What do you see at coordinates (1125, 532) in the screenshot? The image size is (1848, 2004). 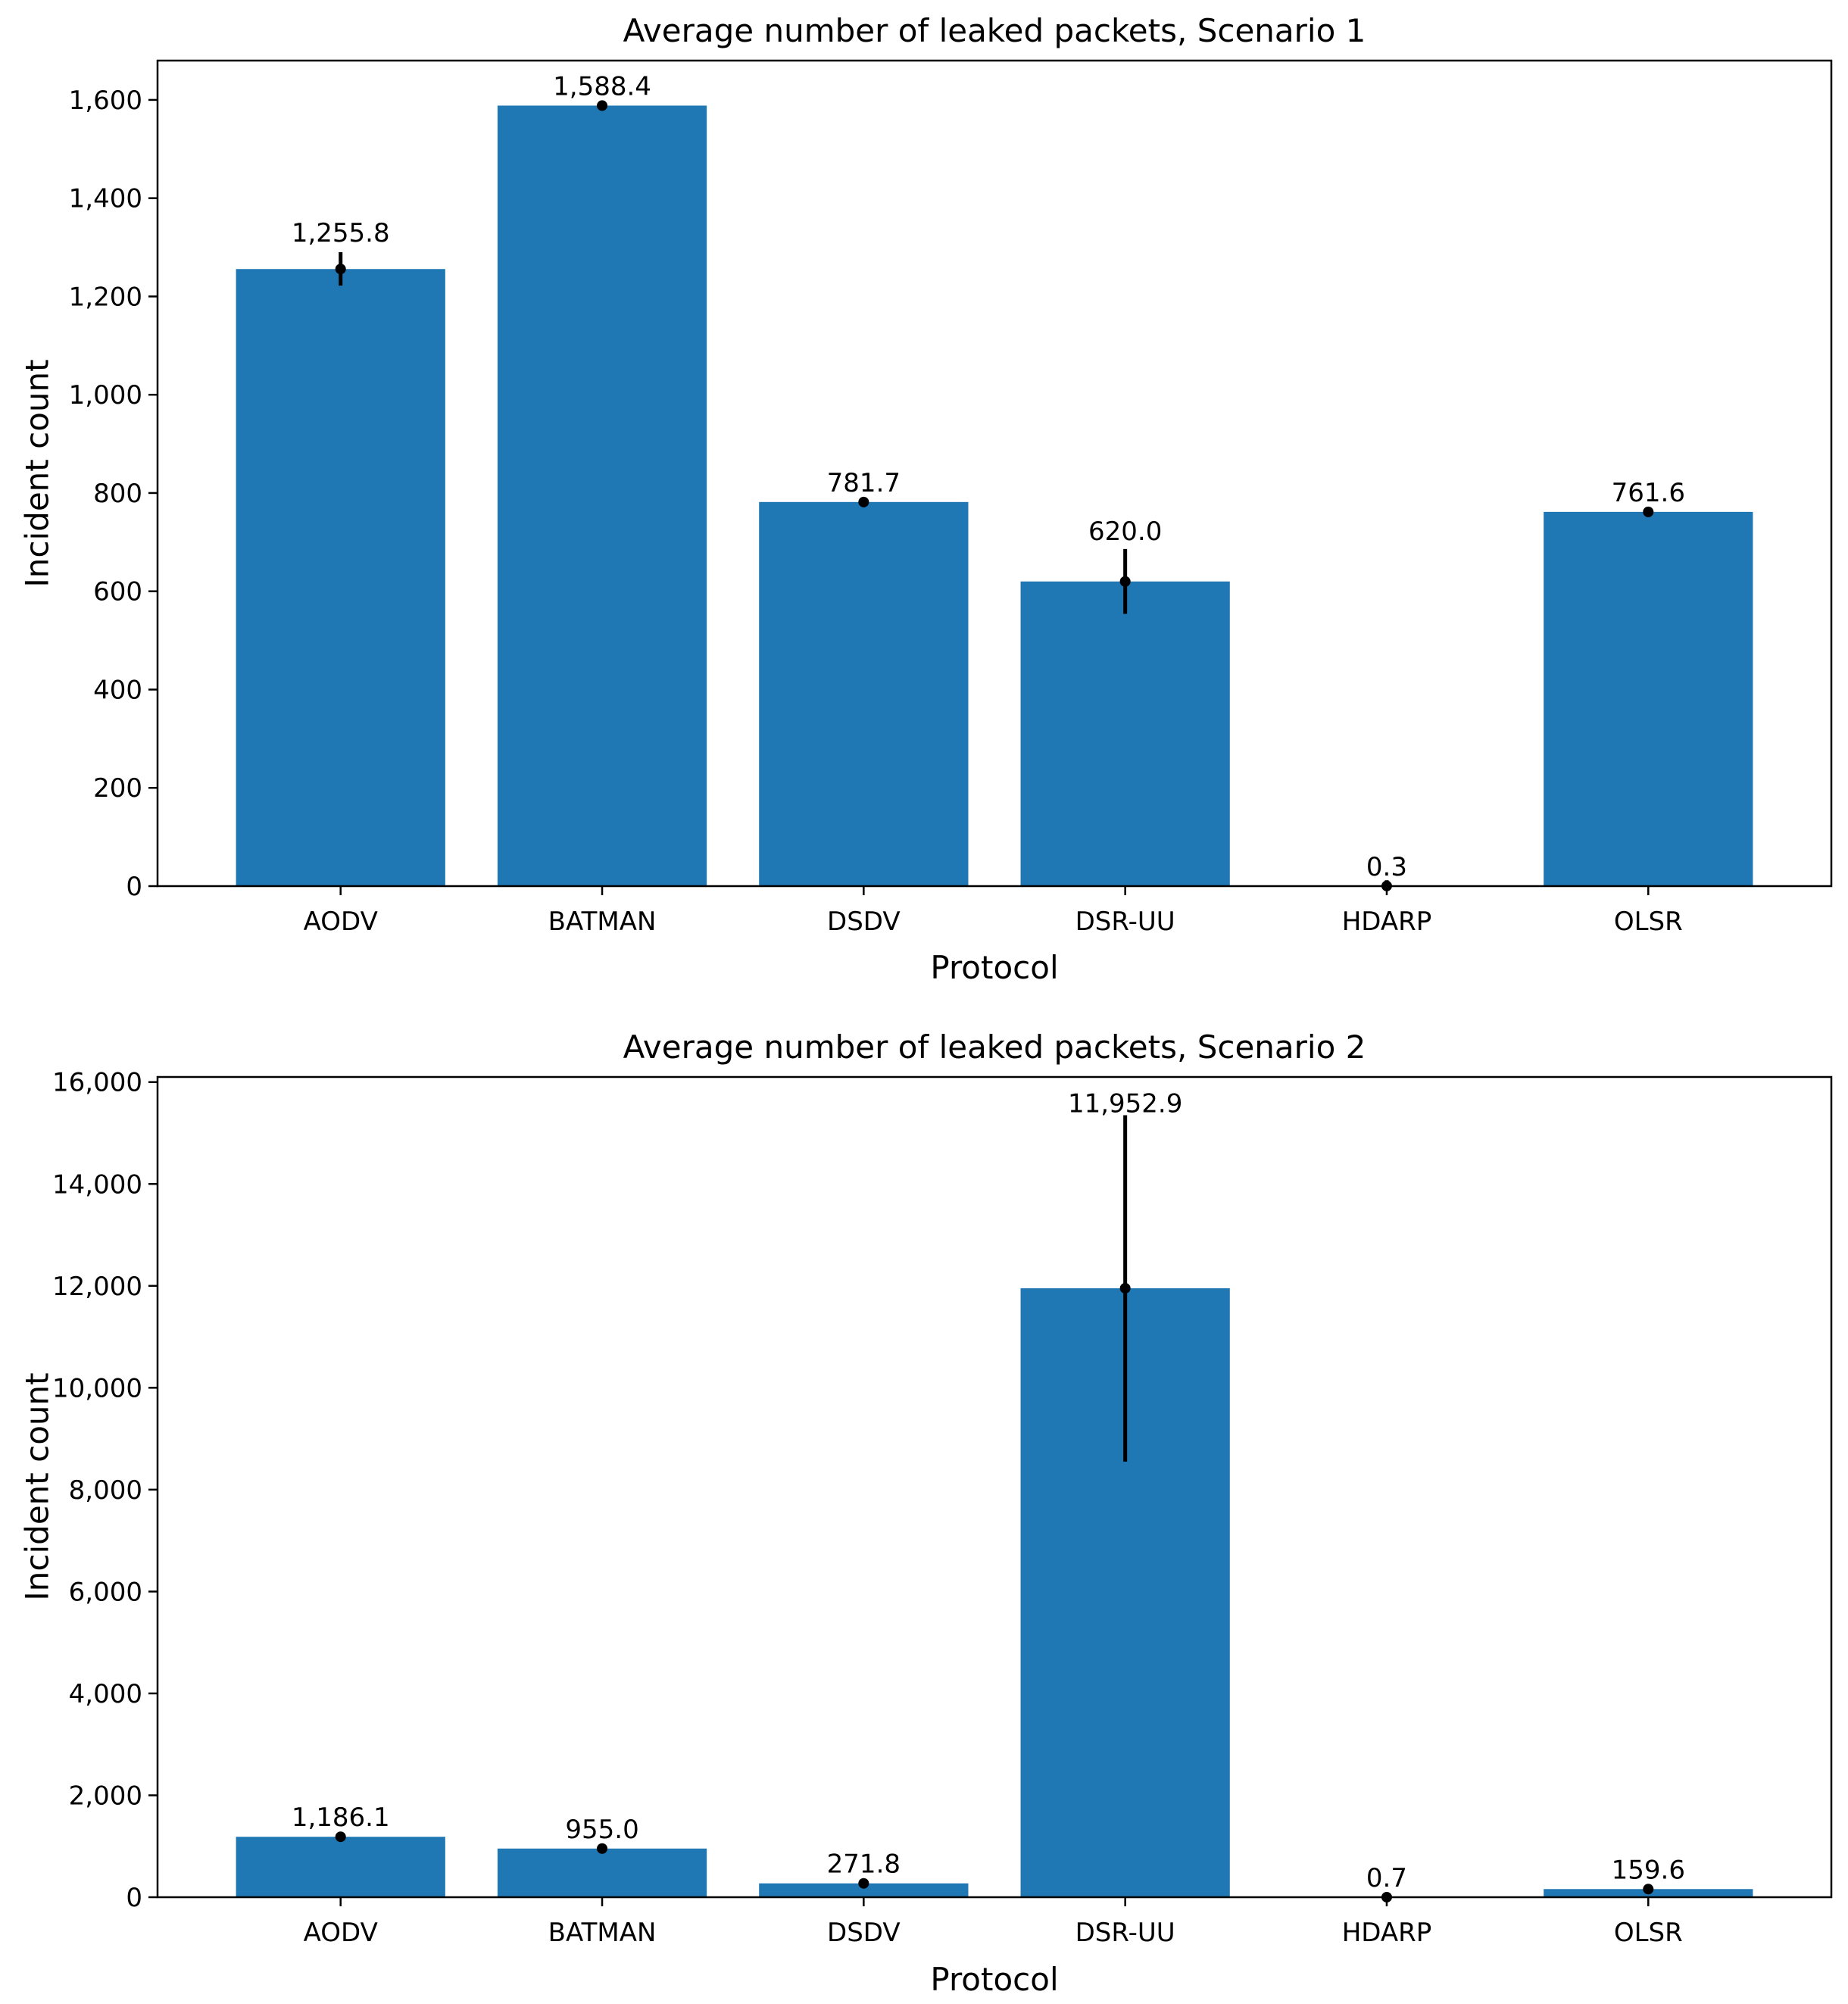 I see `data-label-dsr-uu: 620.0` at bounding box center [1125, 532].